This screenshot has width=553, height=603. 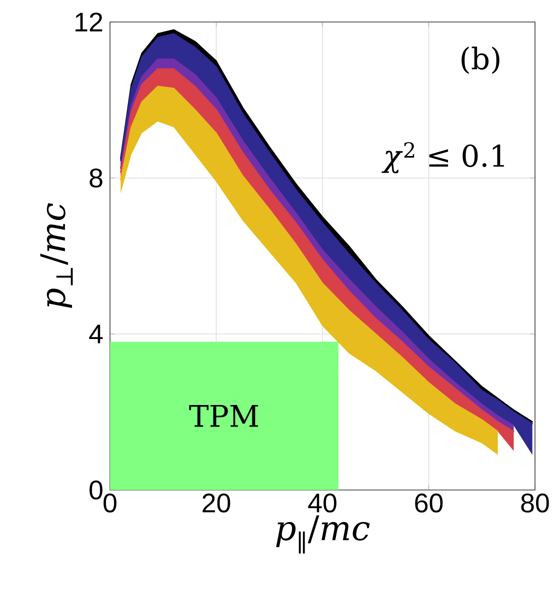 What do you see at coordinates (56, 255) in the screenshot?
I see `y-axis-title: p$_{⊥}$/mc` at bounding box center [56, 255].